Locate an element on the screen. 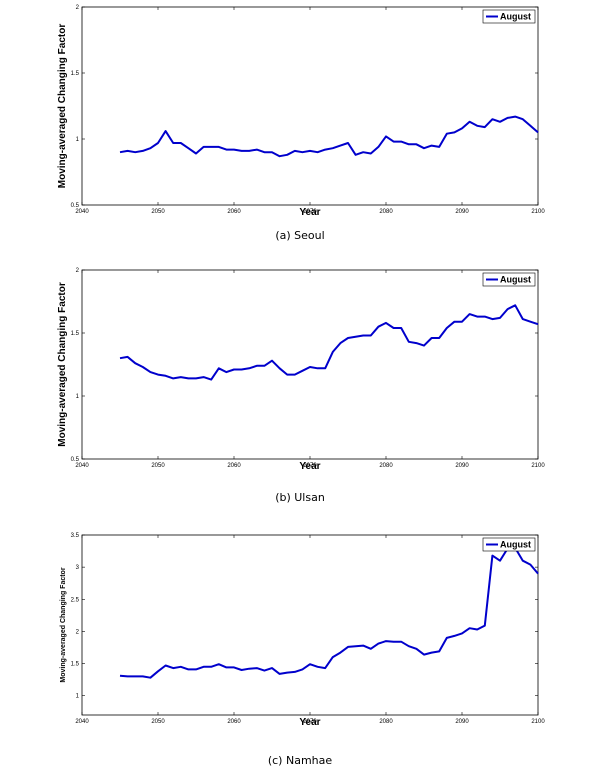 This screenshot has width=600, height=777. y-tick-label: 3 is located at coordinates (78, 568).